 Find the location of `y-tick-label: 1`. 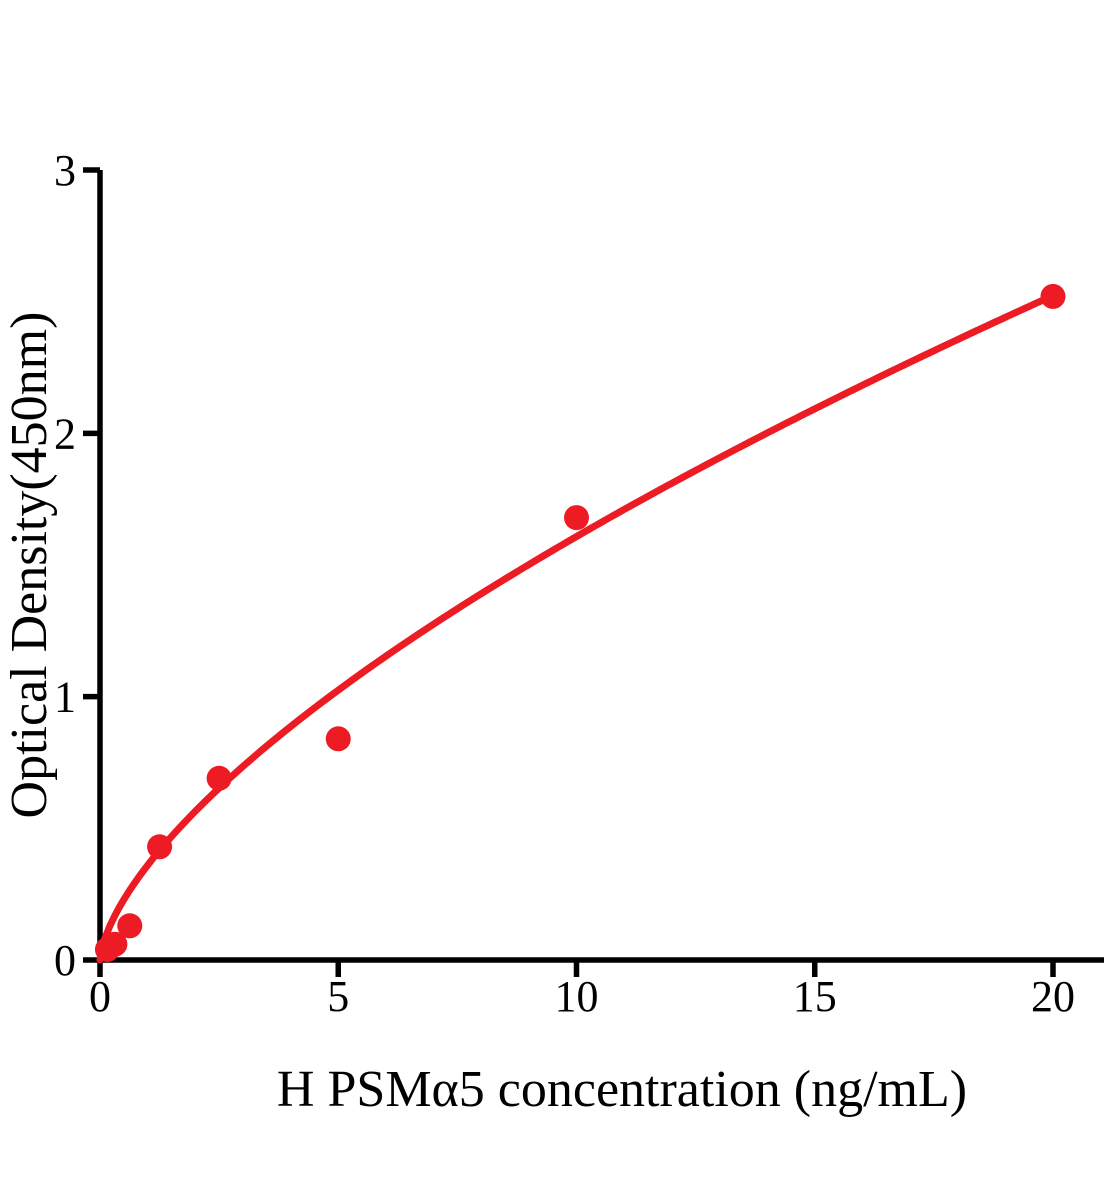

y-tick-label: 1 is located at coordinates (65, 697).